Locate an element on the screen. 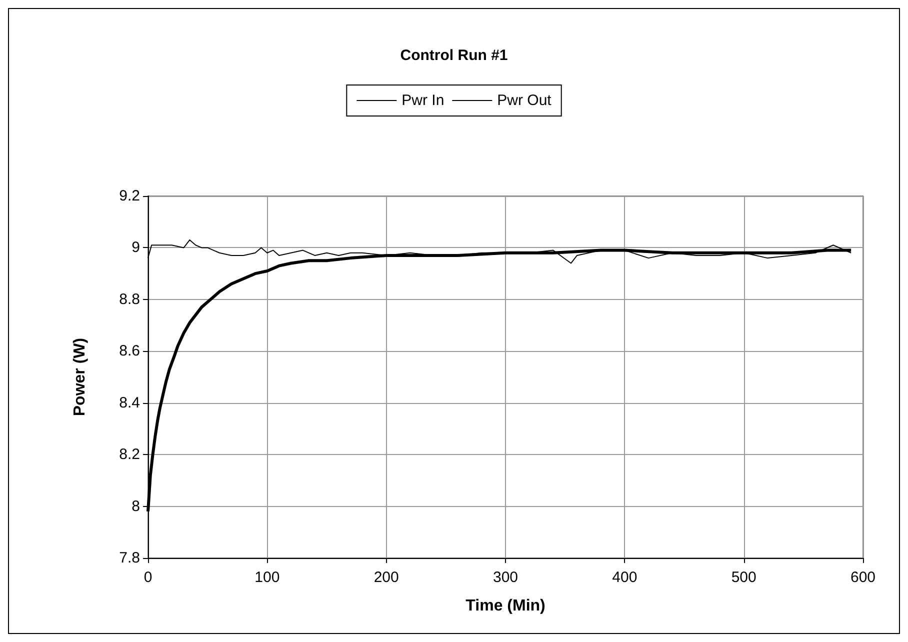  x-tick-label: 300 is located at coordinates (505, 577).